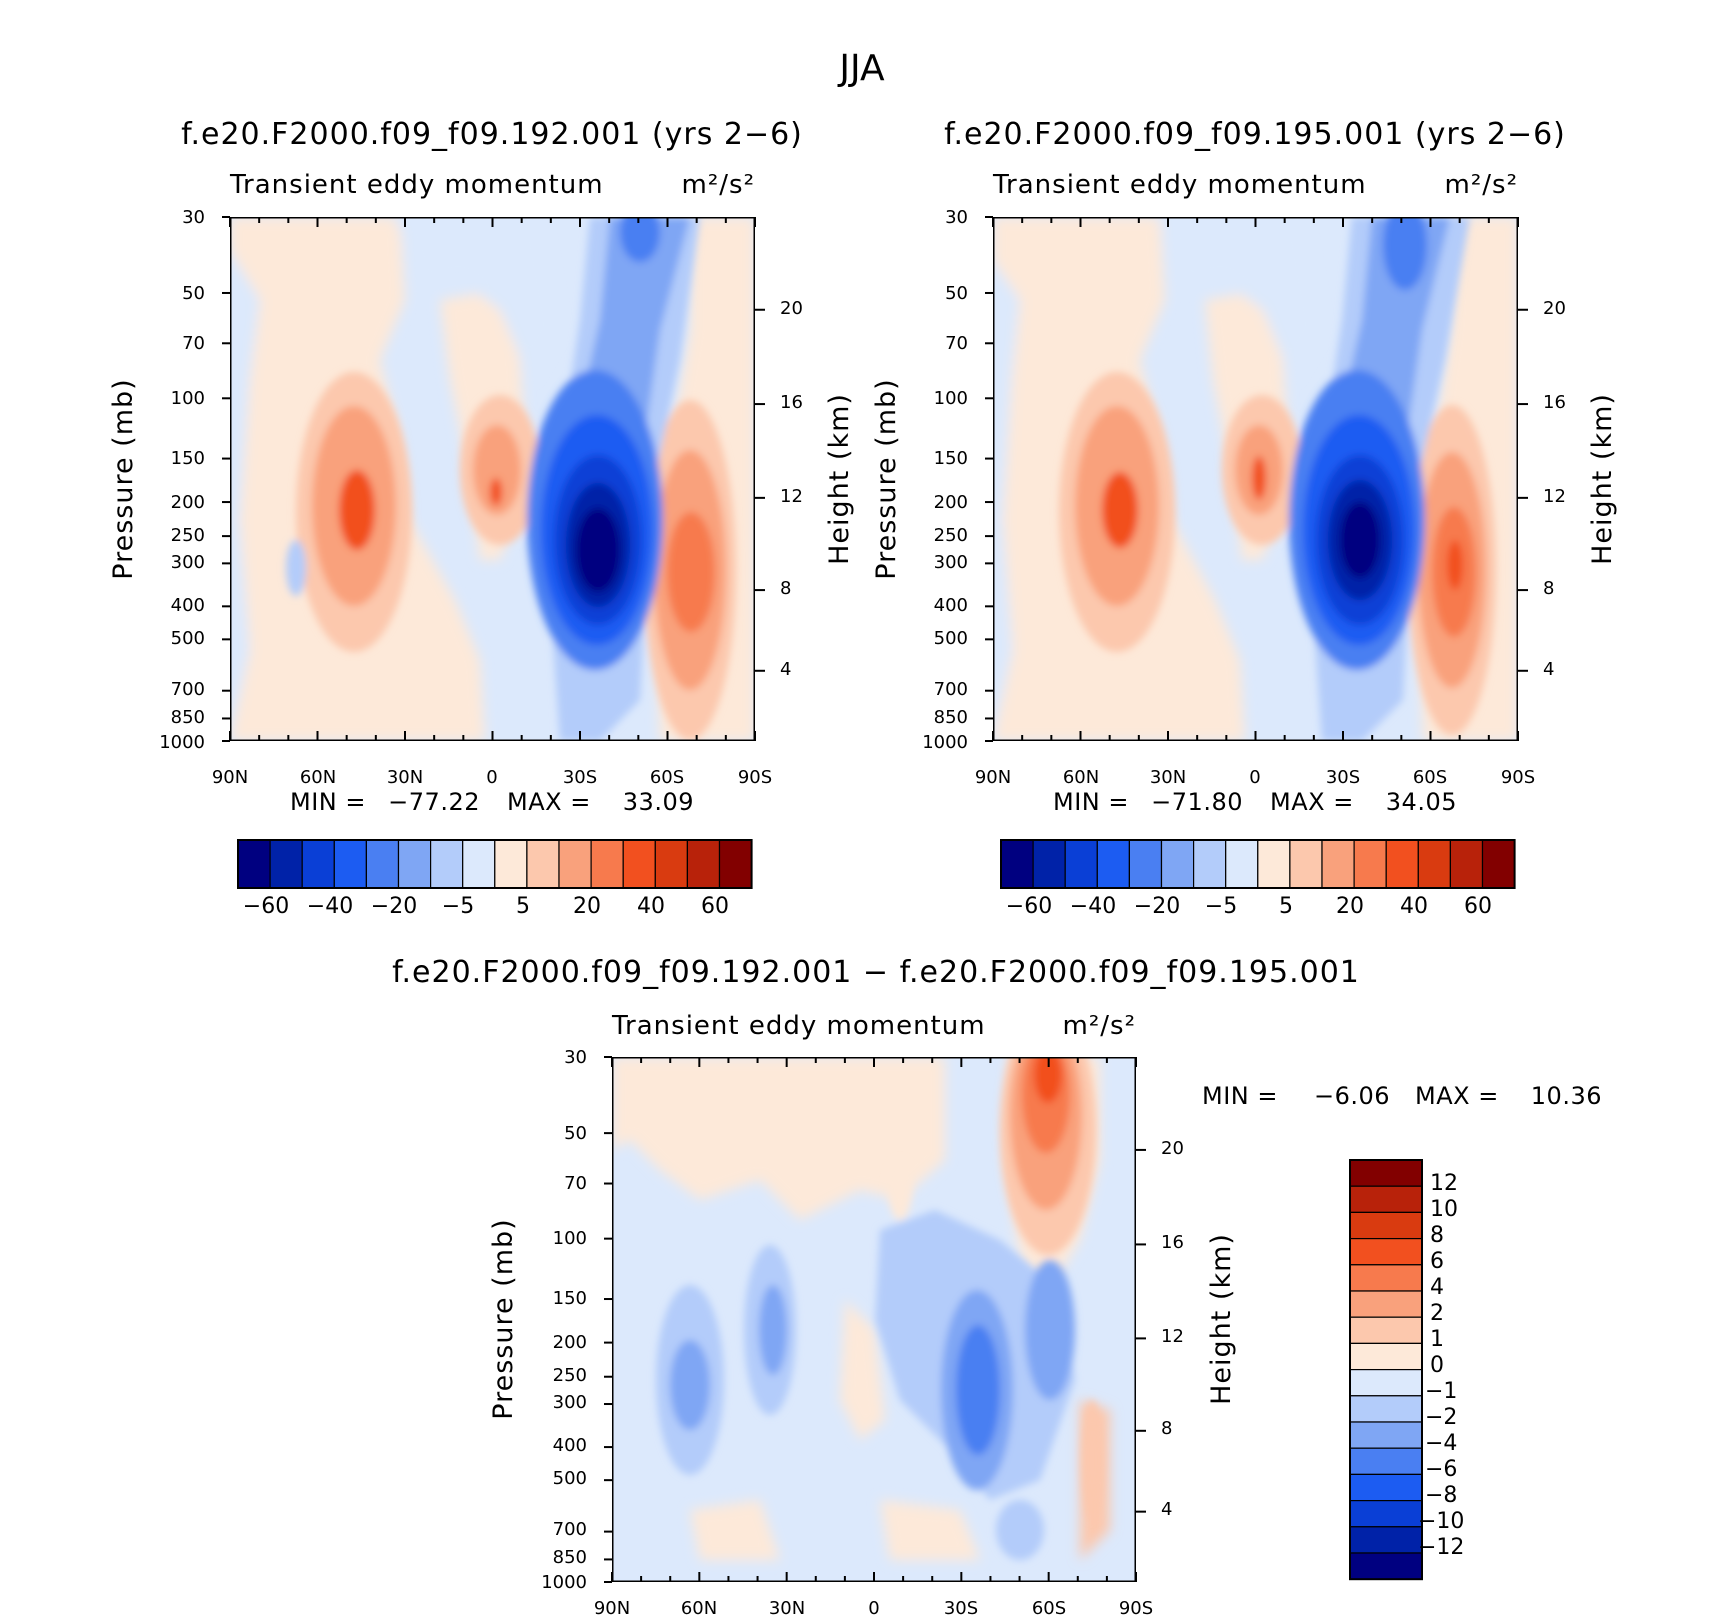  I want to click on panel-2-height-16: 16, so click(1554, 402).